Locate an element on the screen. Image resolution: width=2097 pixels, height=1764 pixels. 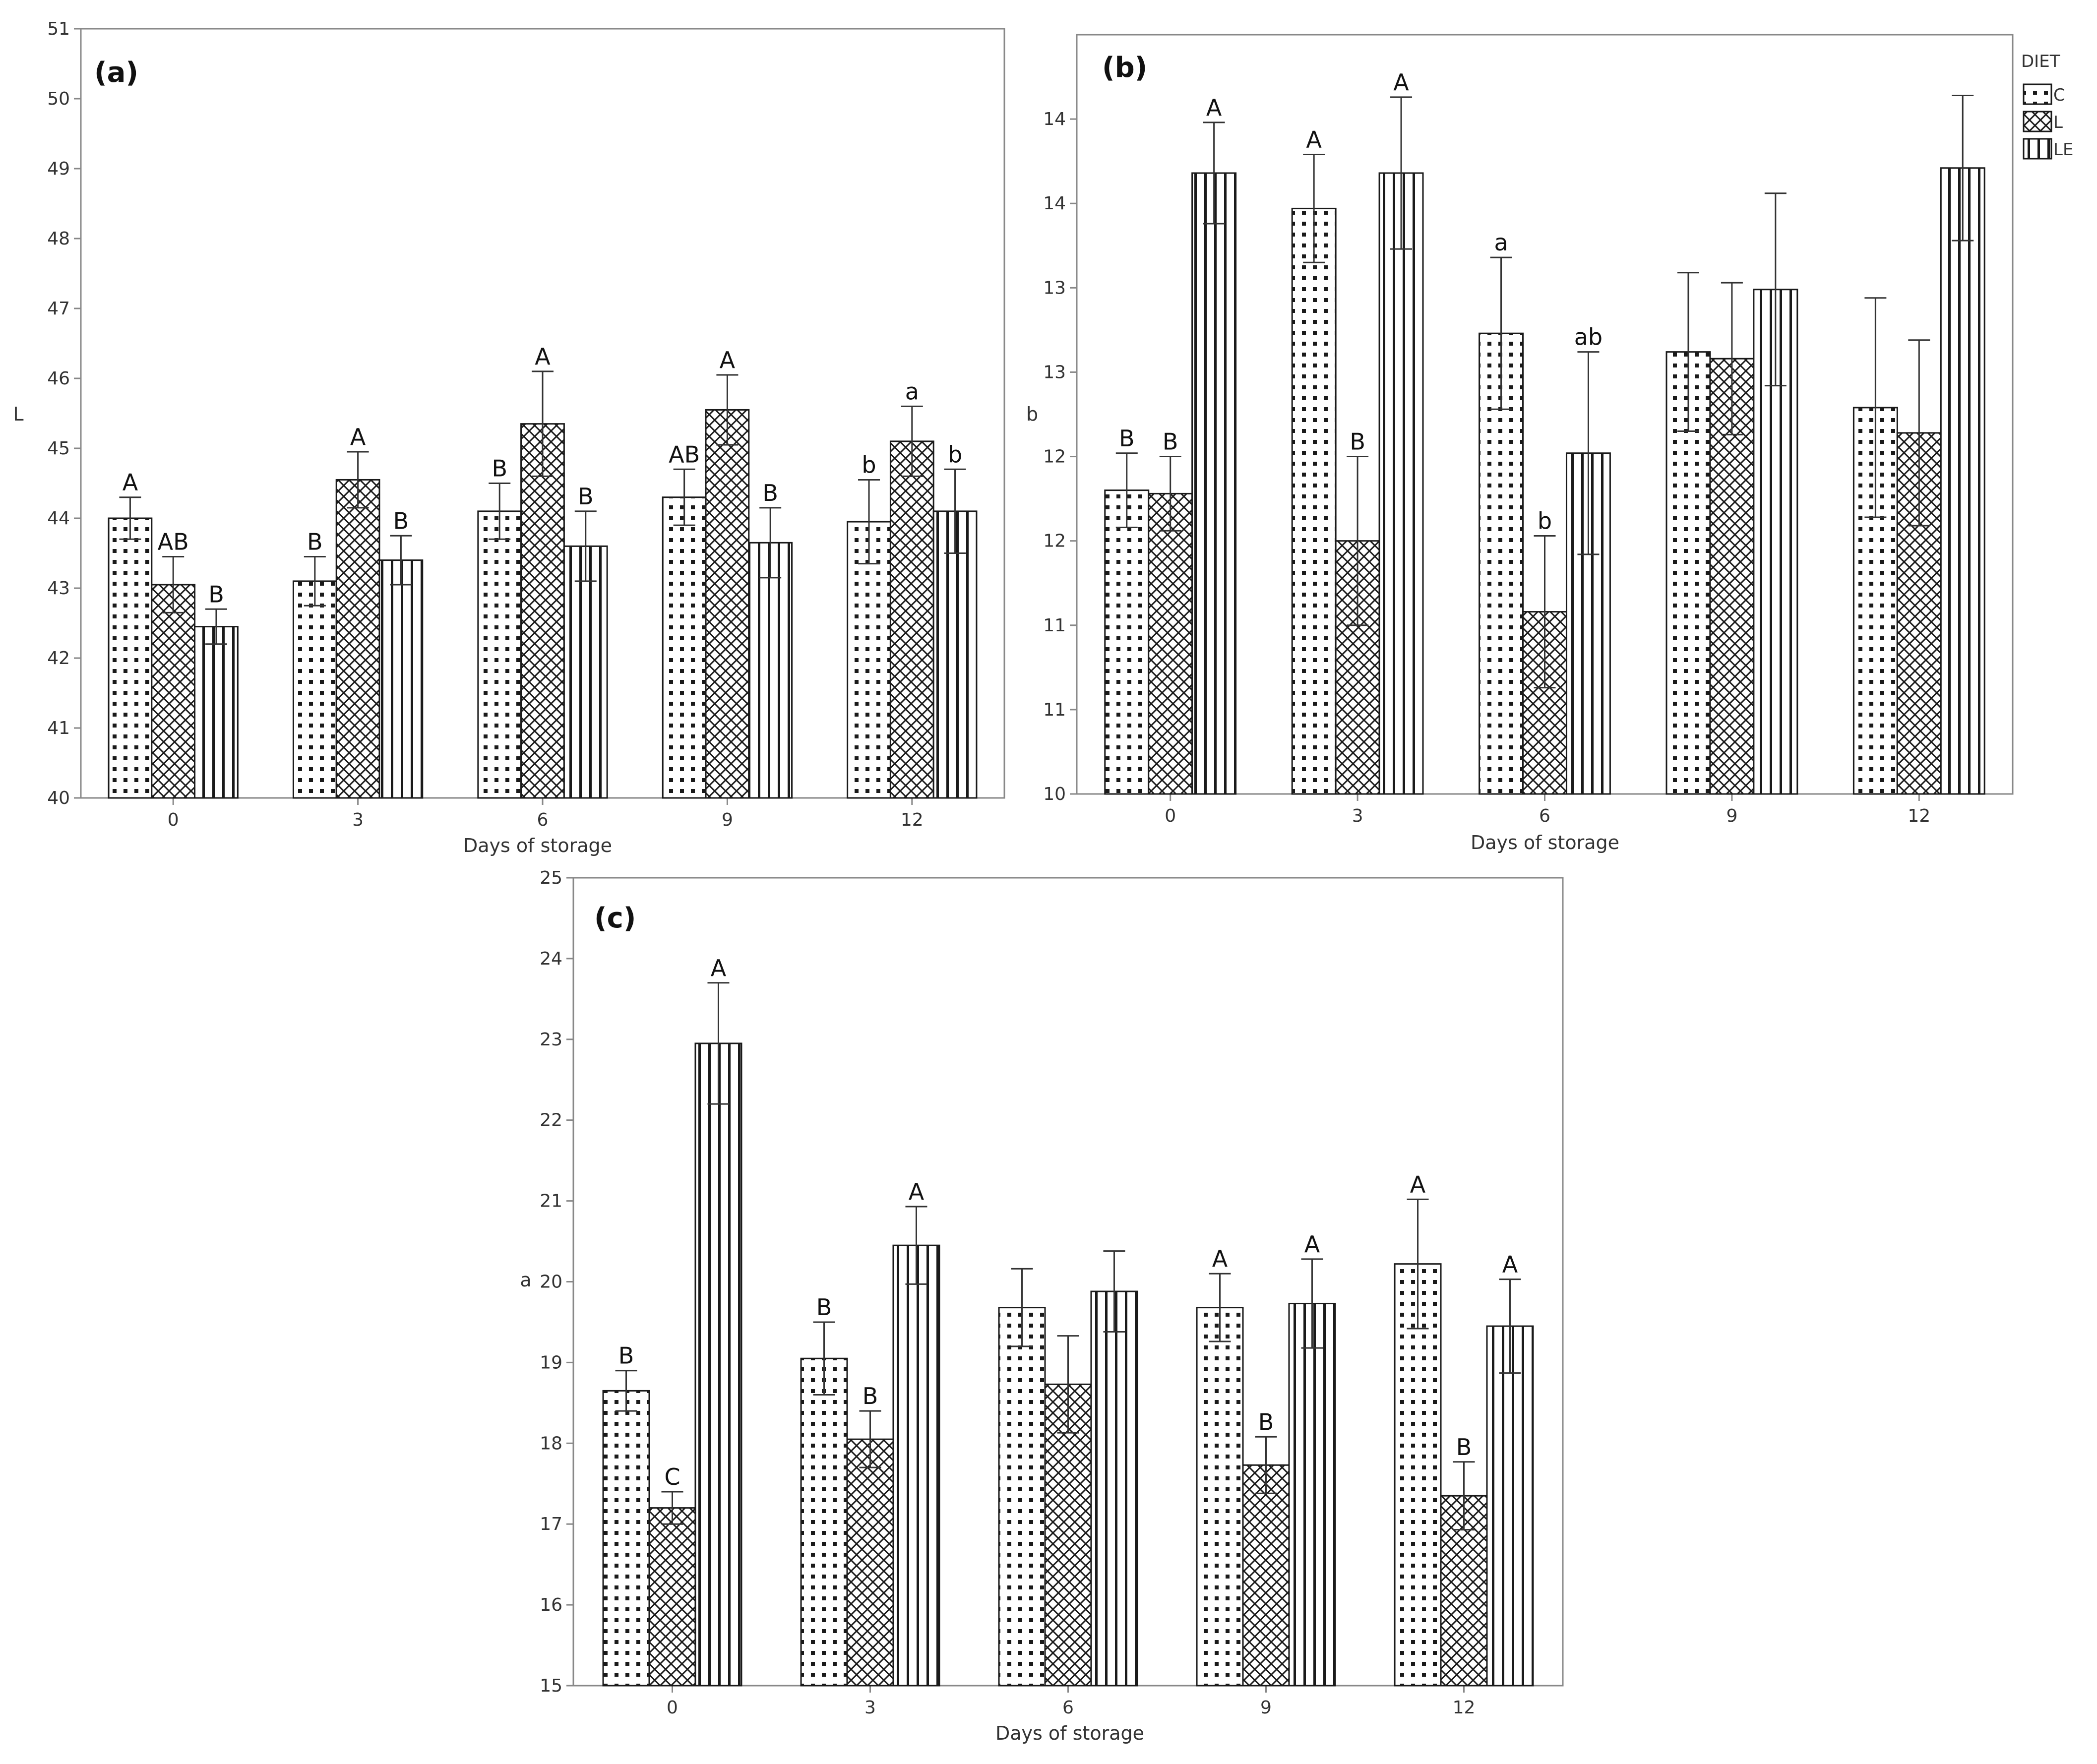
y-tick-label: 19 is located at coordinates (551, 1362).